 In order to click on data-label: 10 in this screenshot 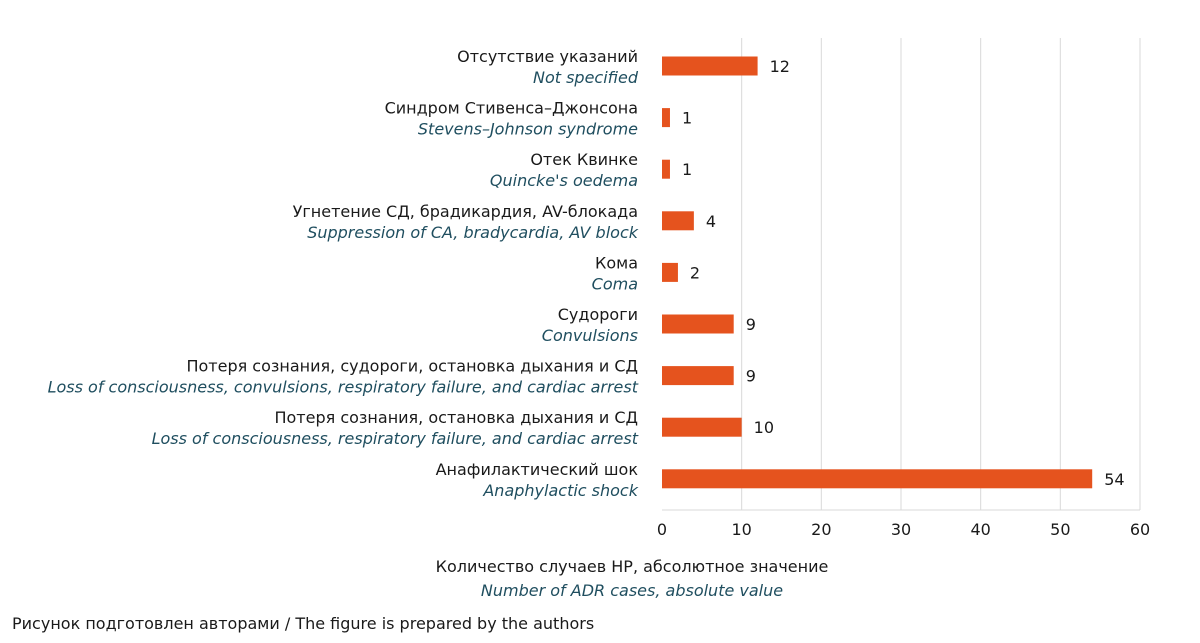, I will do `click(764, 427)`.